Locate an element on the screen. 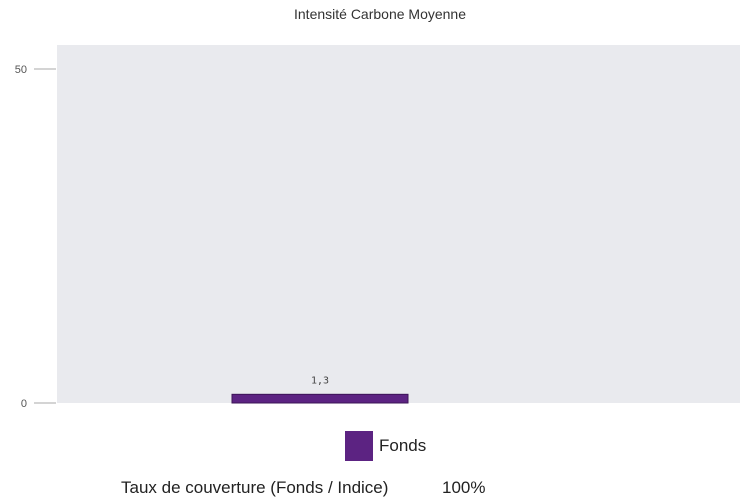 This screenshot has width=747, height=502. legend-label-fonds: Fonds is located at coordinates (403, 445).